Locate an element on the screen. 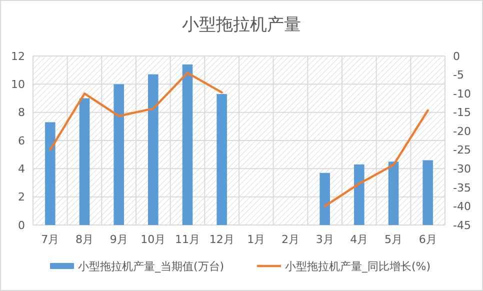 The height and width of the screenshot is (291, 483). x-tick-label: 10月 is located at coordinates (153, 239).